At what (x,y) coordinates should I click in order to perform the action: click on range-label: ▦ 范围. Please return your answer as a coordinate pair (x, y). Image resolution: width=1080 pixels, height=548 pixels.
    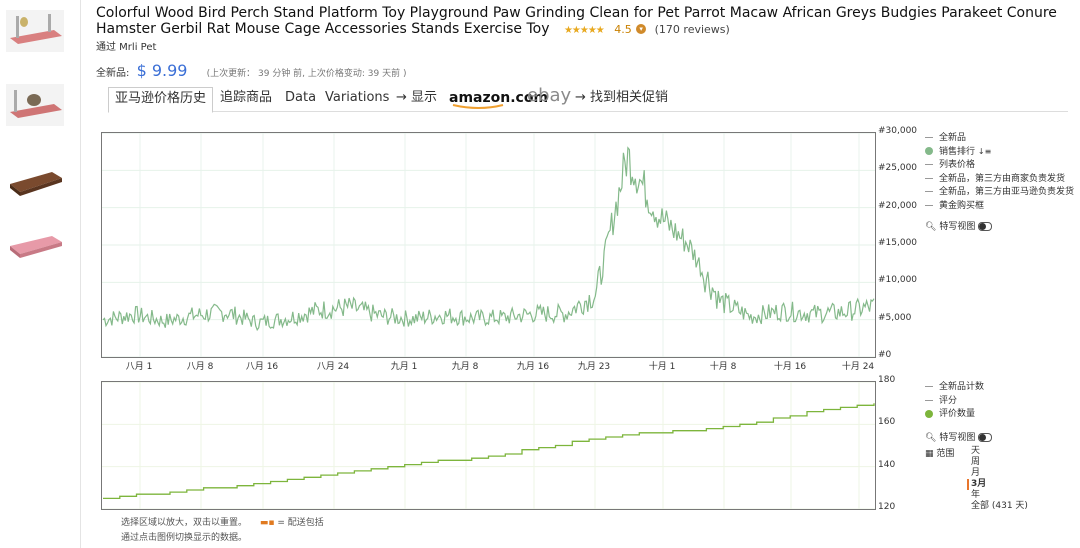
    Looking at the image, I should click on (940, 453).